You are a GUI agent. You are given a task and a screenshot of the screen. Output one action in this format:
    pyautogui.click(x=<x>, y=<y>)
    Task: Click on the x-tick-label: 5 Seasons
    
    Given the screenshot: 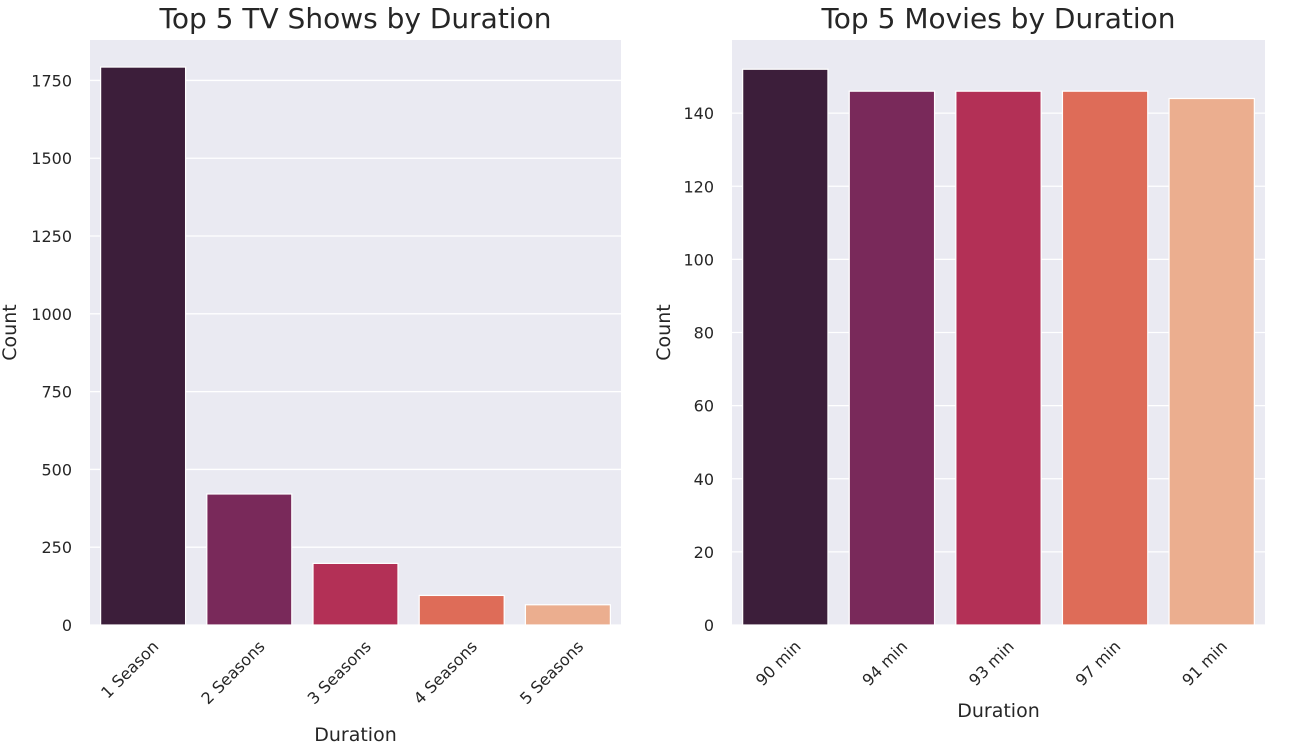 What is the action you would take?
    pyautogui.click(x=551, y=672)
    